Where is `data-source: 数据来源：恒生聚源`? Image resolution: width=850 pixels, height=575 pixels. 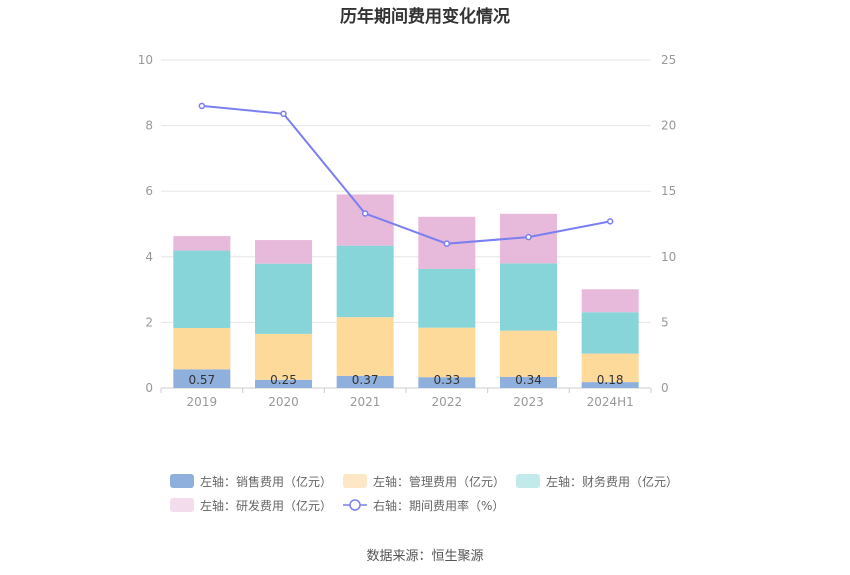 data-source: 数据来源：恒生聚源 is located at coordinates (425, 556).